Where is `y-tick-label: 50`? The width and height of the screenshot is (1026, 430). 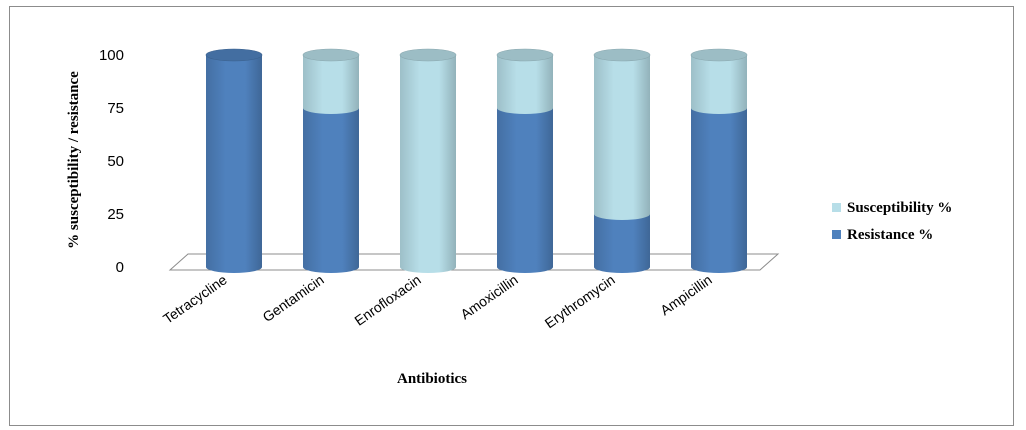 y-tick-label: 50 is located at coordinates (115, 161).